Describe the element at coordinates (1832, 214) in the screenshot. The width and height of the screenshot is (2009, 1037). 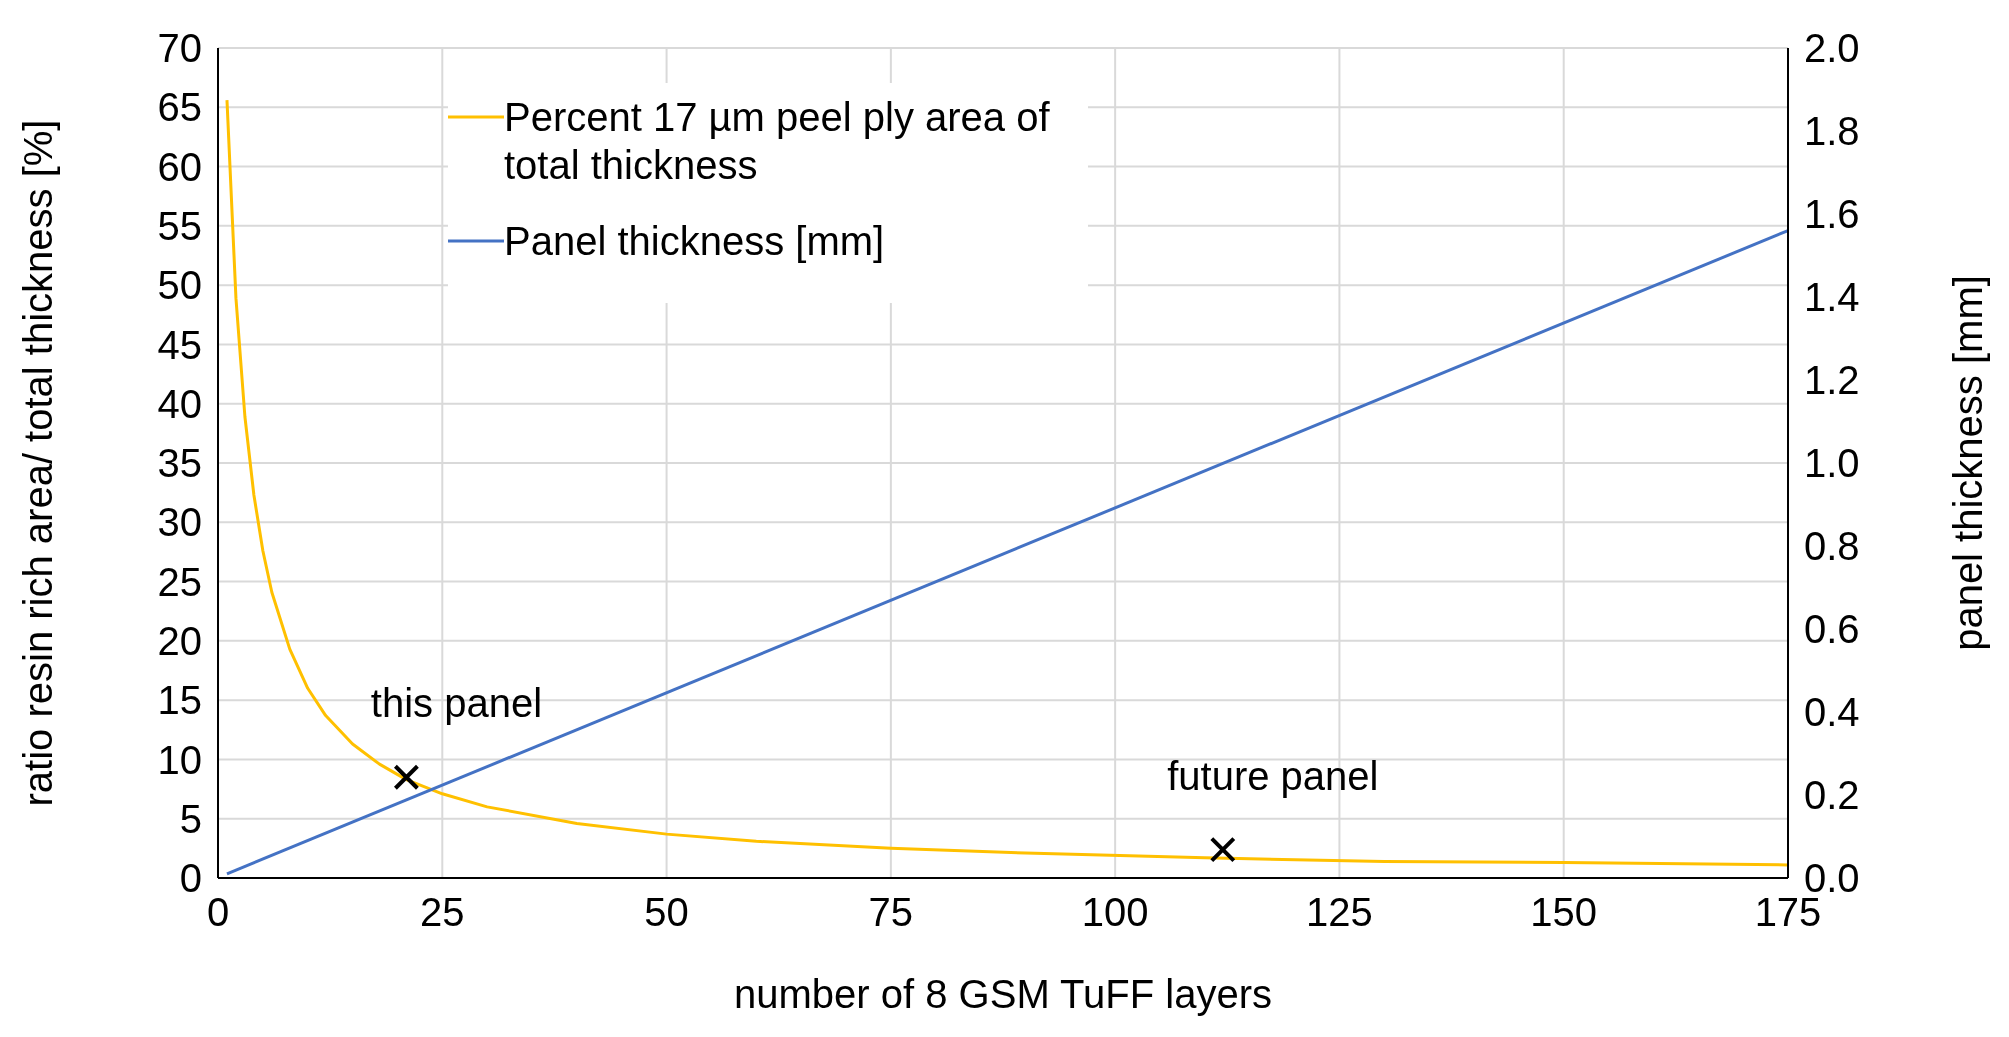
I see `y2-tick-label: 1.6` at that location.